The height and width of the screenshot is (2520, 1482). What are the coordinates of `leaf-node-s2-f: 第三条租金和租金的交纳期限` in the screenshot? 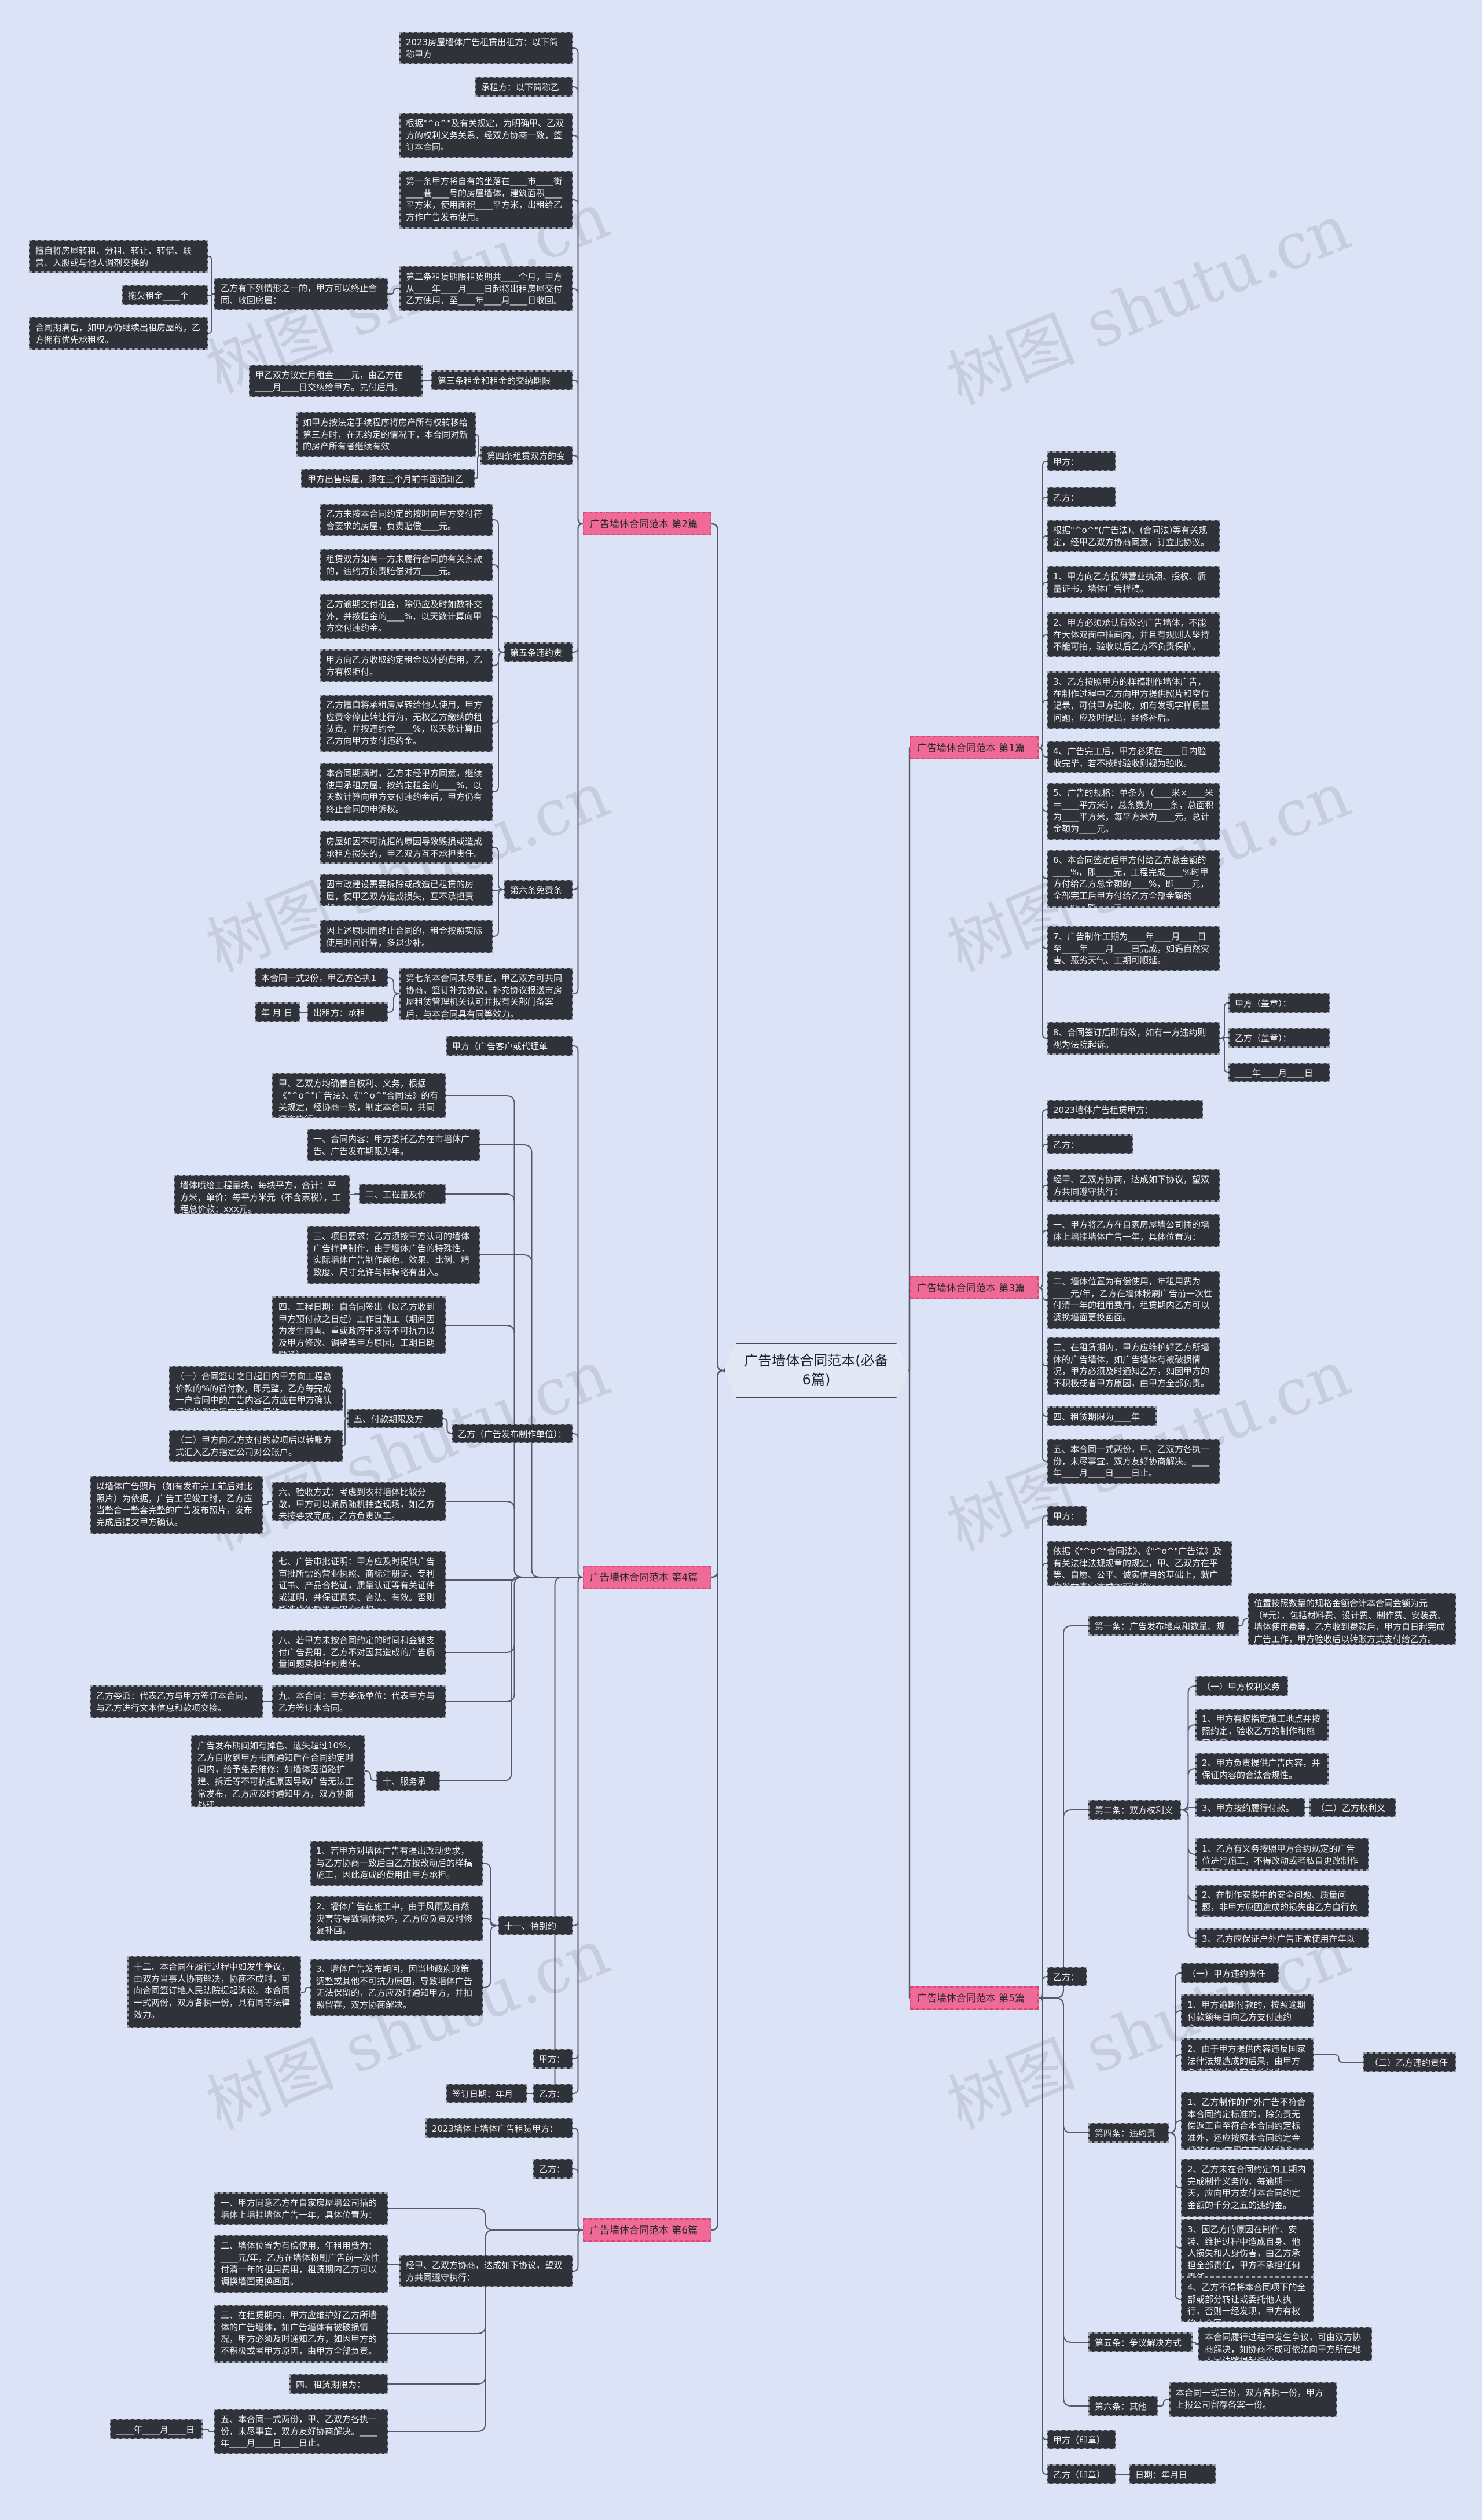 It's located at (502, 380).